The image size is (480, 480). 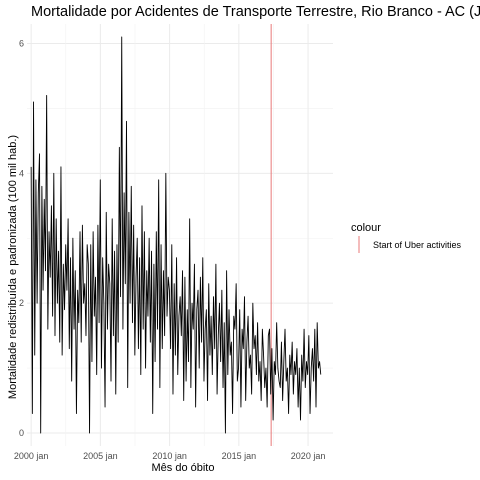 What do you see at coordinates (21, 173) in the screenshot?
I see `y-tick-label: 4` at bounding box center [21, 173].